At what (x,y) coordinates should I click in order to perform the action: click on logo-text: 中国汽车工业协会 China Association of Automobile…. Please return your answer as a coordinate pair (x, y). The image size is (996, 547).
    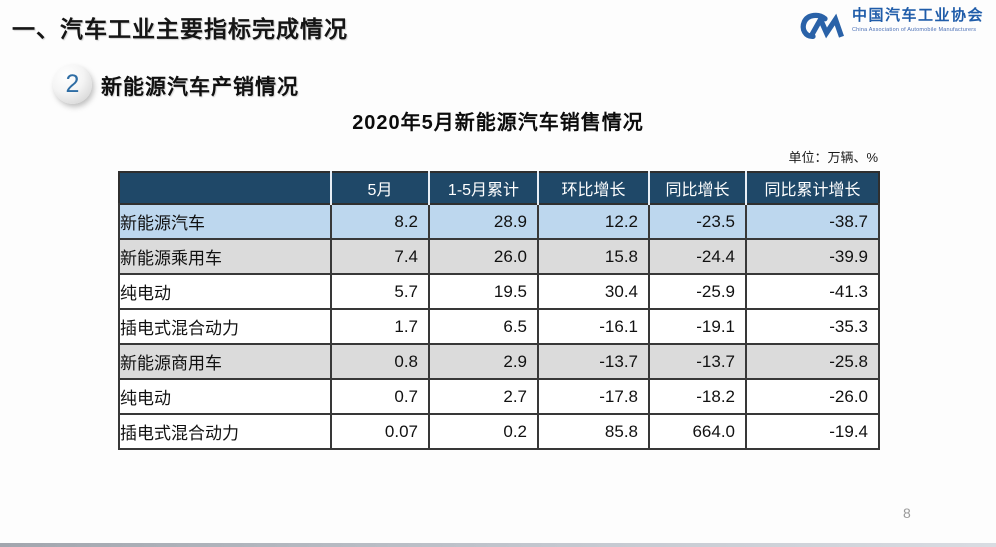
    Looking at the image, I should click on (917, 20).